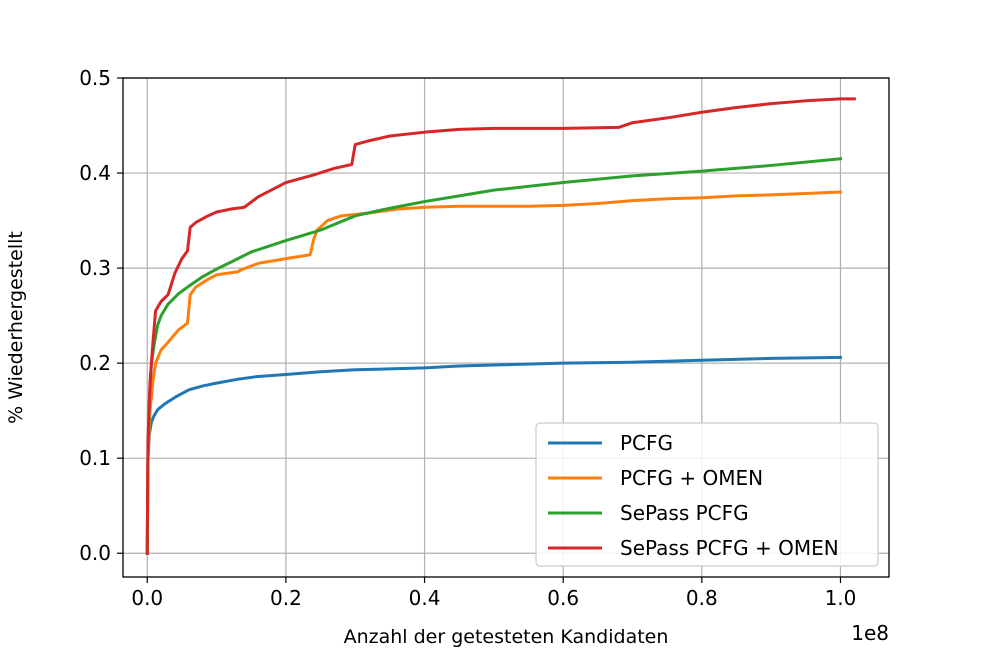 The image size is (986, 652). What do you see at coordinates (870, 633) in the screenshot?
I see `x-axis-offset-label: 1e8` at bounding box center [870, 633].